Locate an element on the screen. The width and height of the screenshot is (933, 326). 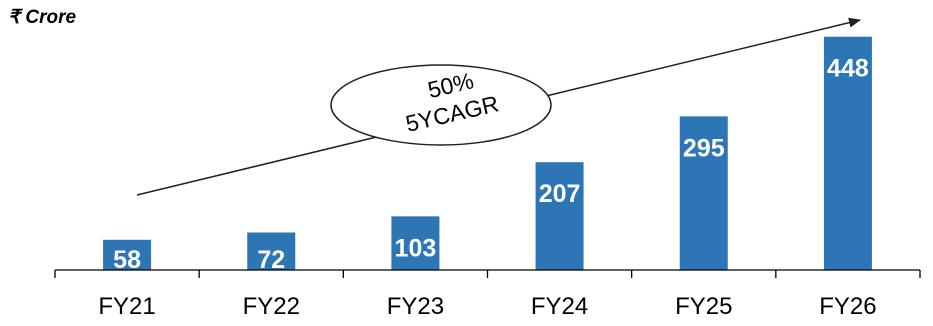
x-tick-label: FY21 is located at coordinates (126, 306).